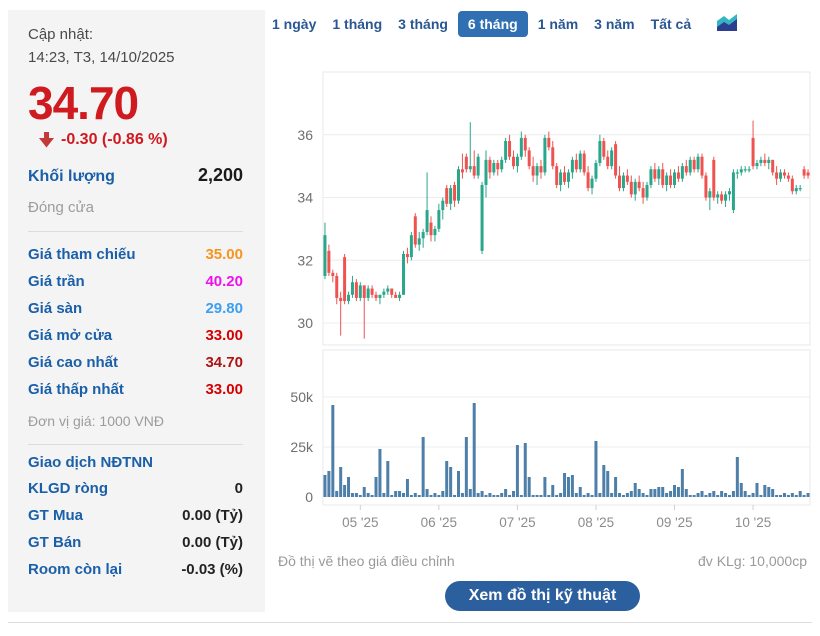 This screenshot has height=636, width=820. Describe the element at coordinates (614, 24) in the screenshot. I see `tab-3-năm: 3 năm` at that location.